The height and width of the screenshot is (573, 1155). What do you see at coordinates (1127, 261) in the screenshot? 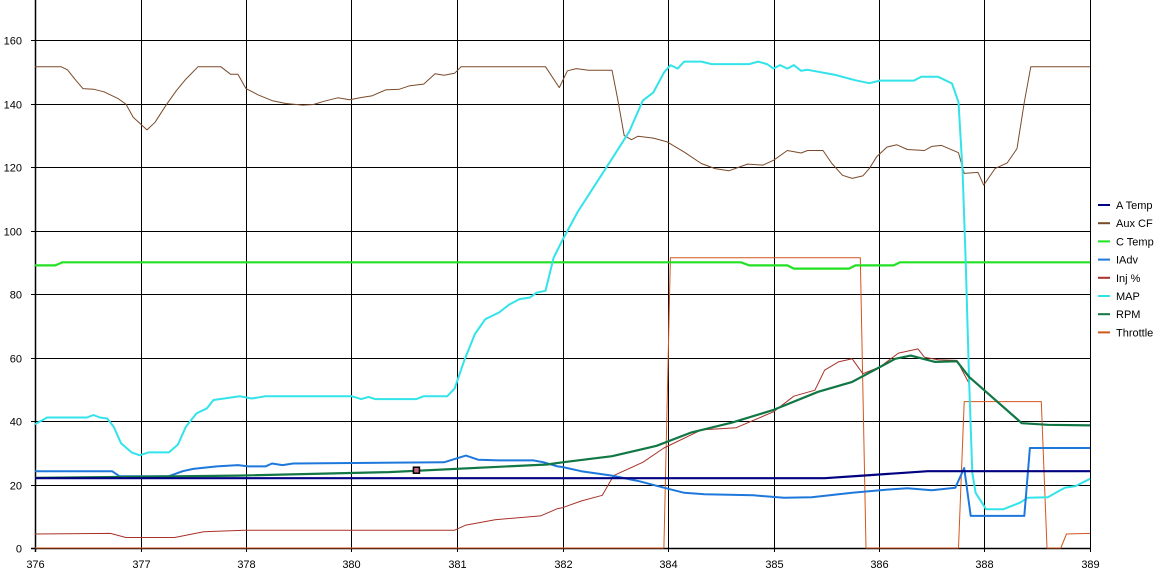
I see `legend-label: IAdv` at bounding box center [1127, 261].